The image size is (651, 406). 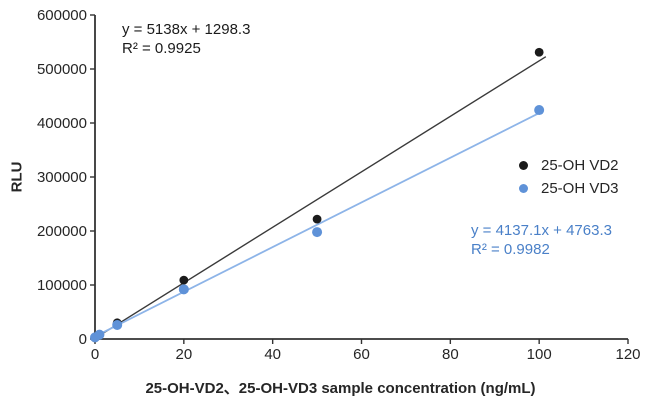 What do you see at coordinates (95, 354) in the screenshot?
I see `x-tick-label: 0` at bounding box center [95, 354].